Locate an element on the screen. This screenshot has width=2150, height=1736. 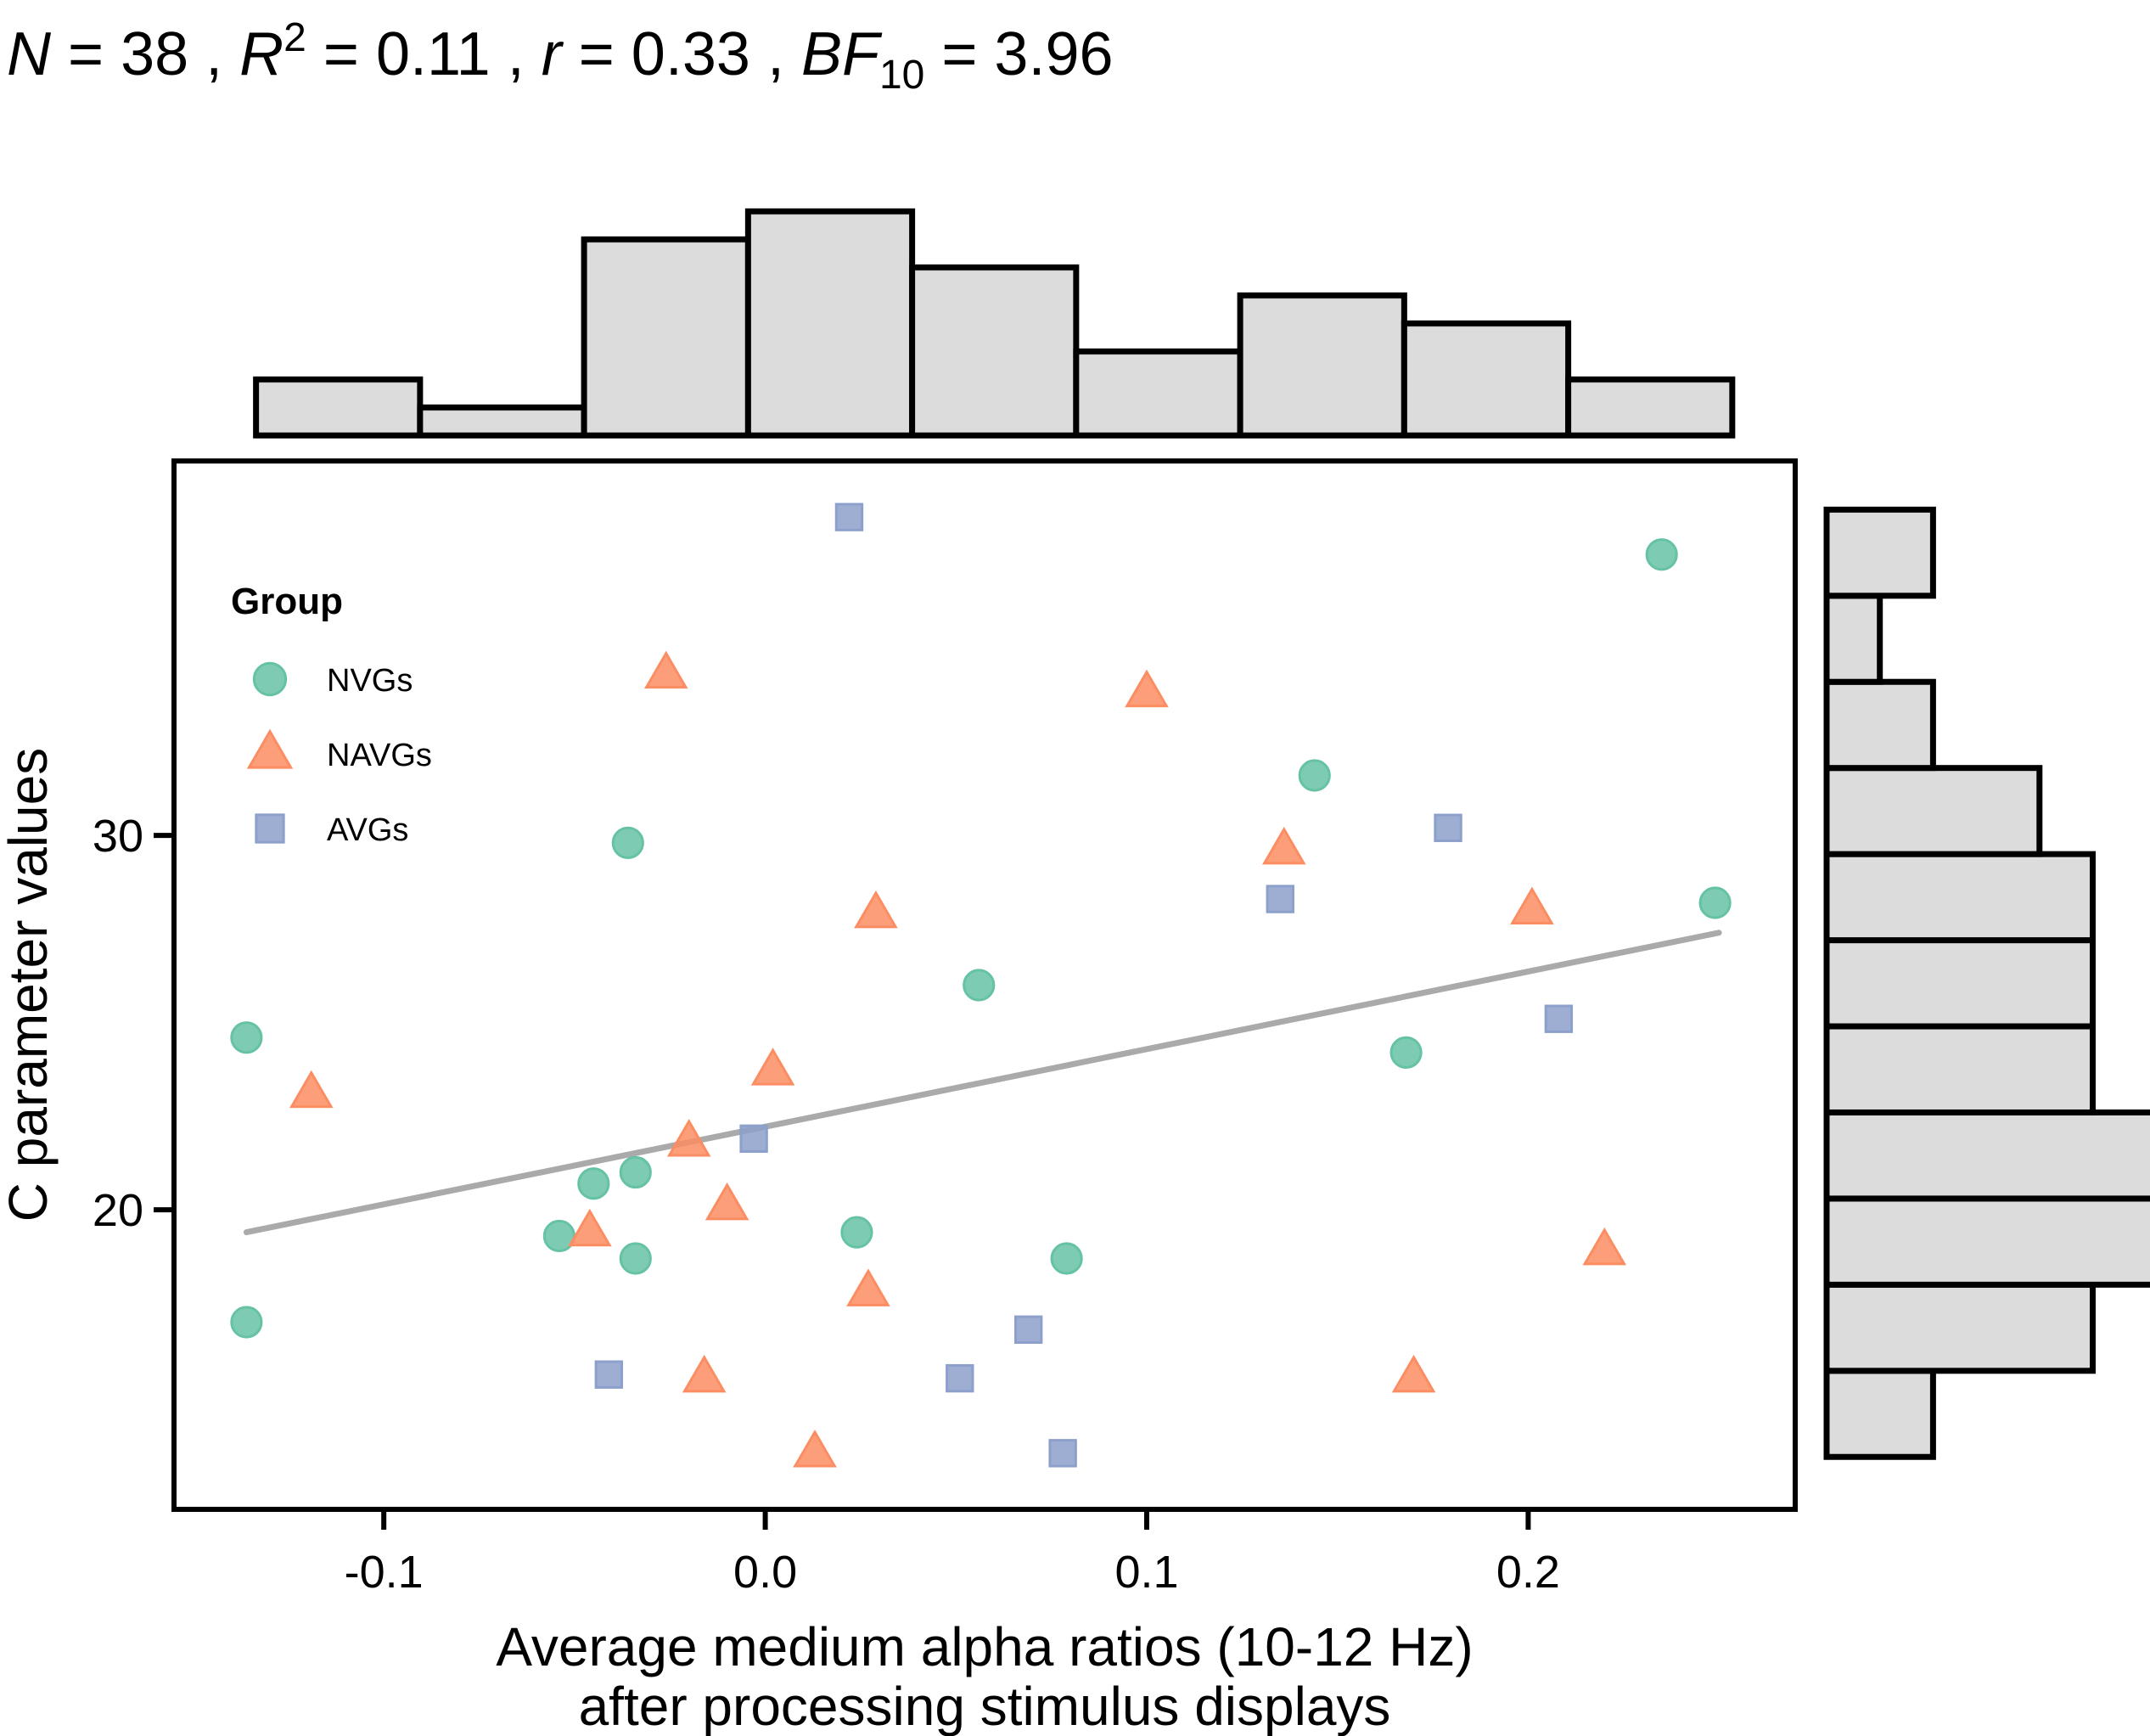
title-n-label: N is located at coordinates (29, 54).